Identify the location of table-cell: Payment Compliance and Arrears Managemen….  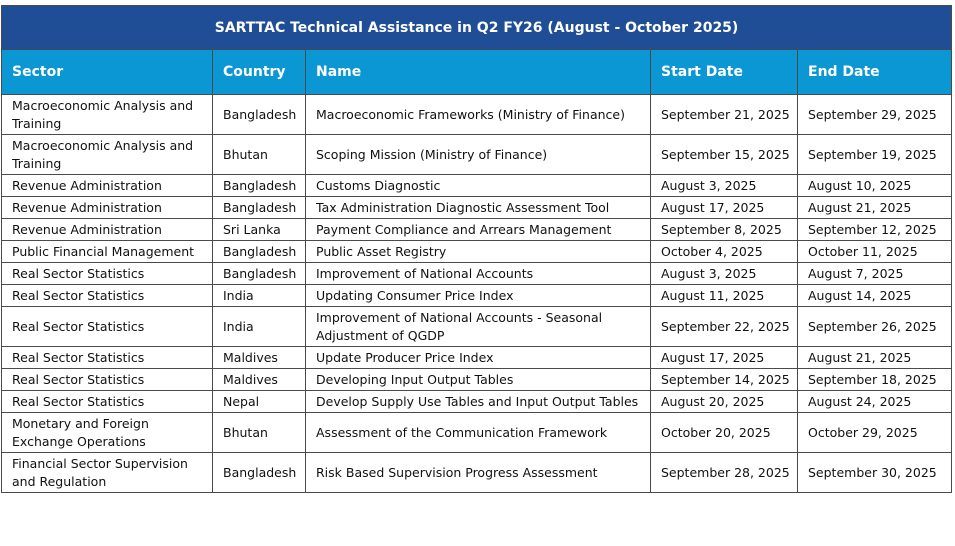
(478, 229).